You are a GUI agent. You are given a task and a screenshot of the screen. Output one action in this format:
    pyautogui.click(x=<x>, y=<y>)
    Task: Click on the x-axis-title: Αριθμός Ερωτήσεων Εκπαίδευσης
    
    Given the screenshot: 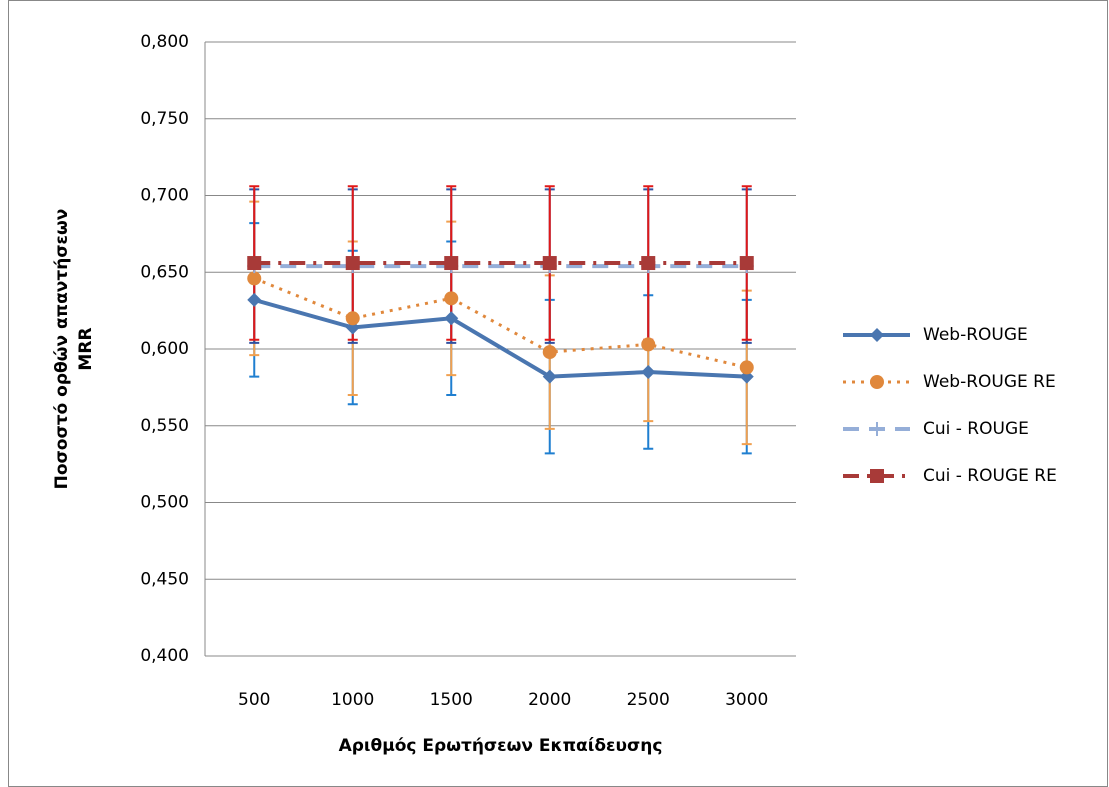 What is the action you would take?
    pyautogui.click(x=501, y=746)
    